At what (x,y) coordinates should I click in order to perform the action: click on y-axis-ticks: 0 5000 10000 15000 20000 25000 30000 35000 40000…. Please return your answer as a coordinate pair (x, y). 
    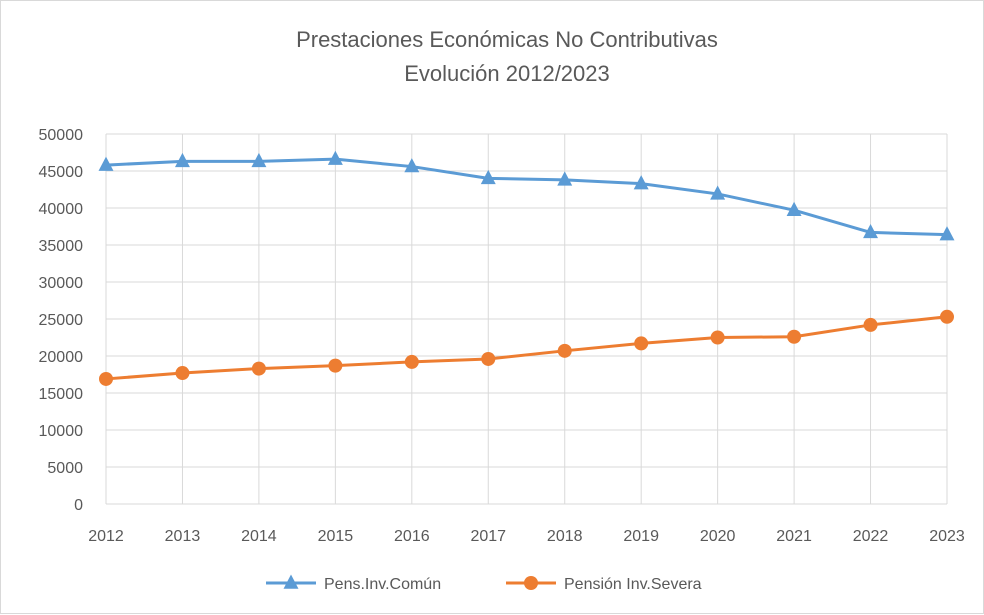
    Looking at the image, I should click on (61, 320).